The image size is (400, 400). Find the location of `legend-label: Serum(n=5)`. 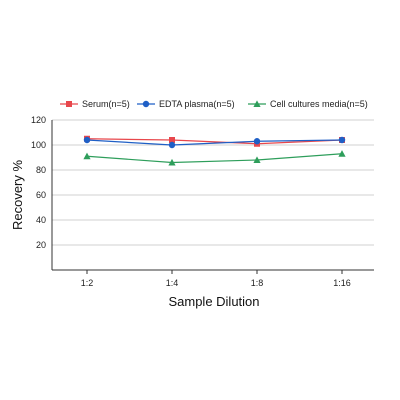

legend-label: Serum(n=5) is located at coordinates (106, 104).